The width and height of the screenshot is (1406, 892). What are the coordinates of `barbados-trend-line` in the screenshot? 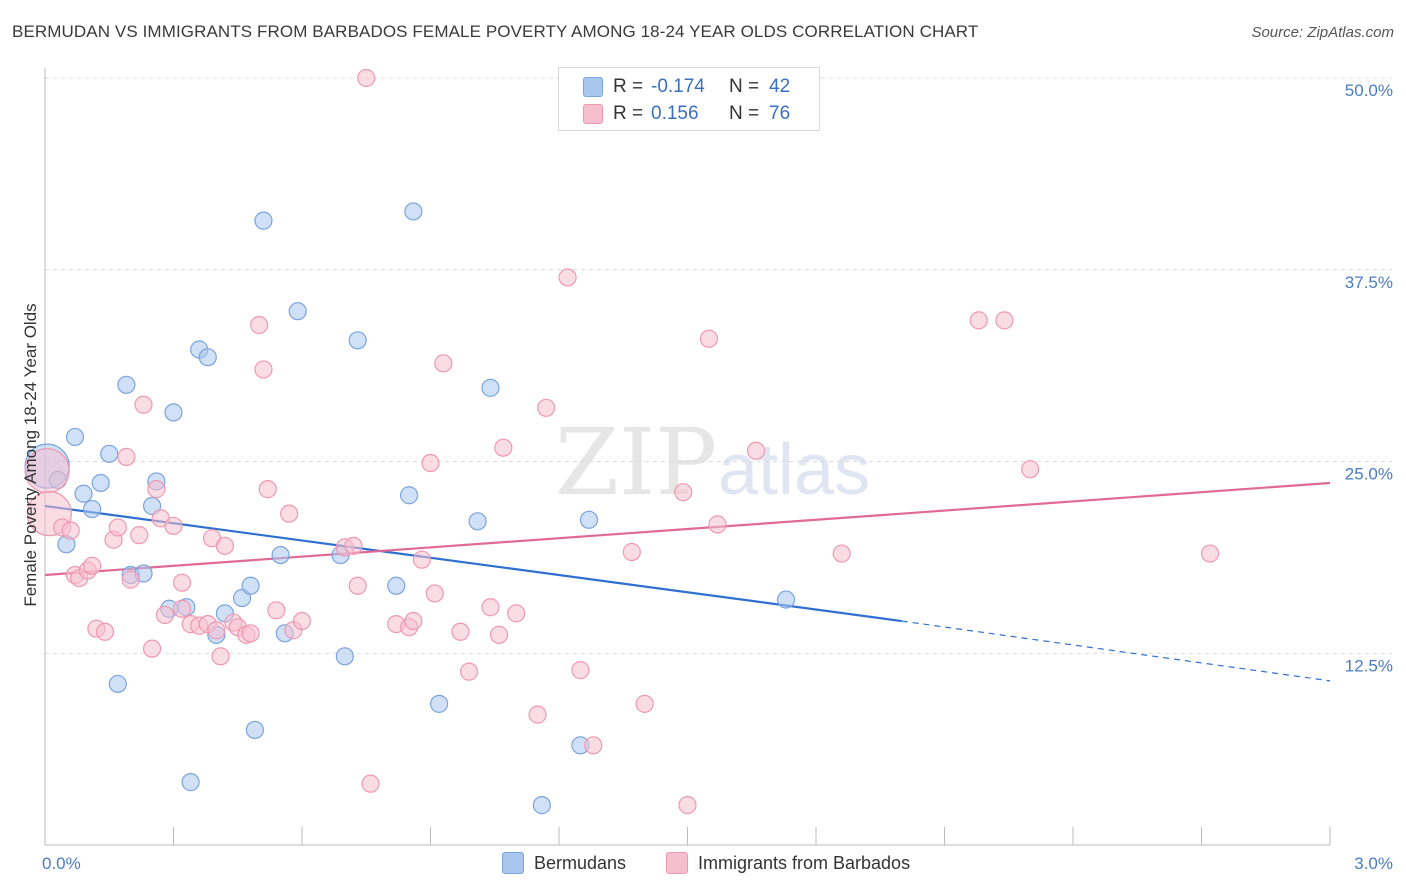 It's located at (687, 529).